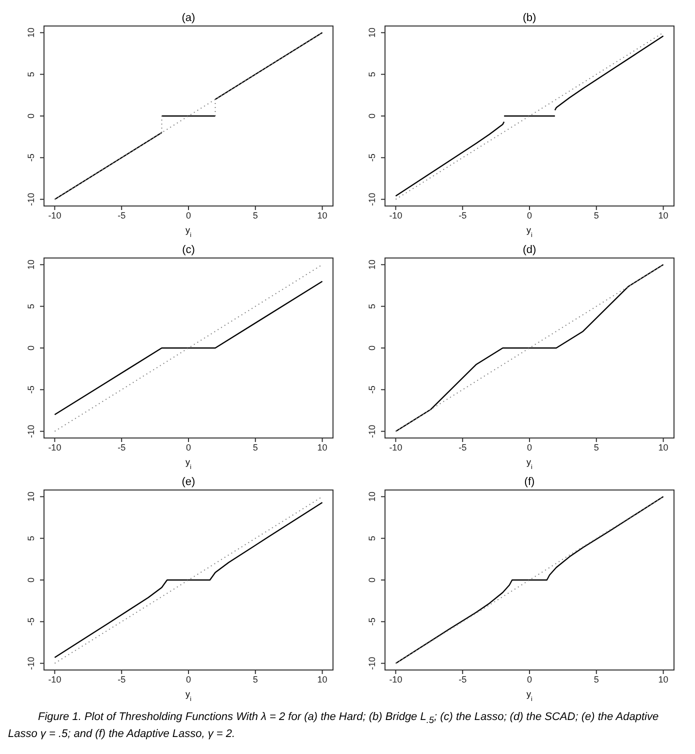 This screenshot has width=695, height=754. I want to click on chart-title: (e), so click(188, 482).